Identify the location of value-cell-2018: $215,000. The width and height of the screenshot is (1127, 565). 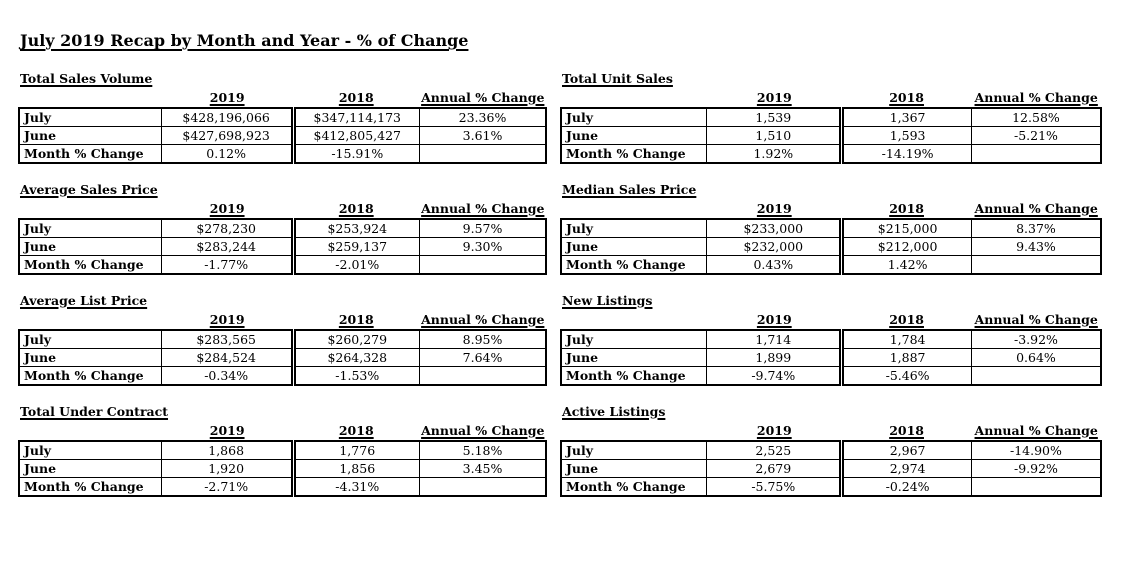
(905, 228).